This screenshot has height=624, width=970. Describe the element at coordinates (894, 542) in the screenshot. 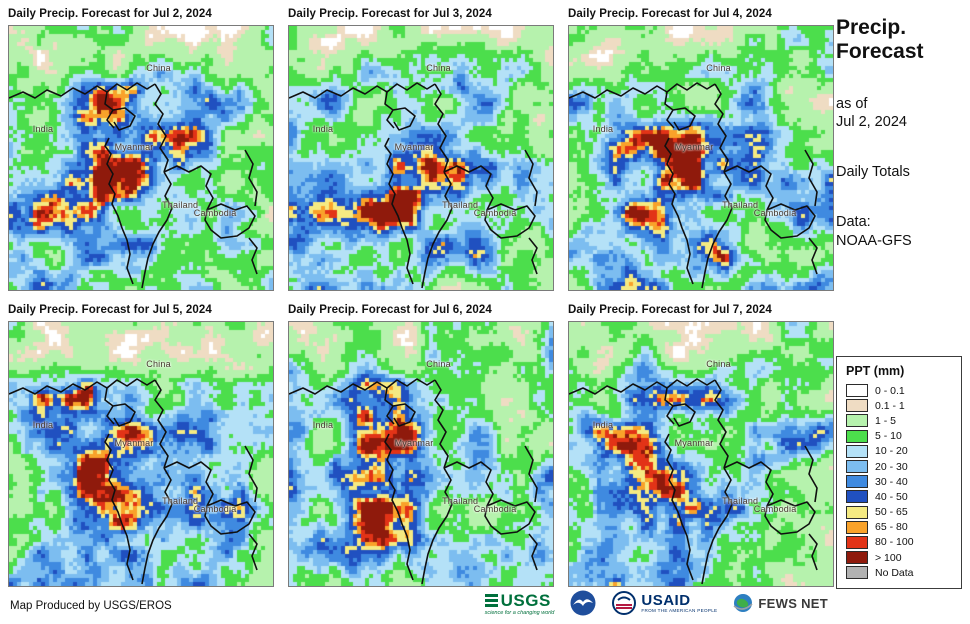

I see `legend-label: 80 - 100` at that location.